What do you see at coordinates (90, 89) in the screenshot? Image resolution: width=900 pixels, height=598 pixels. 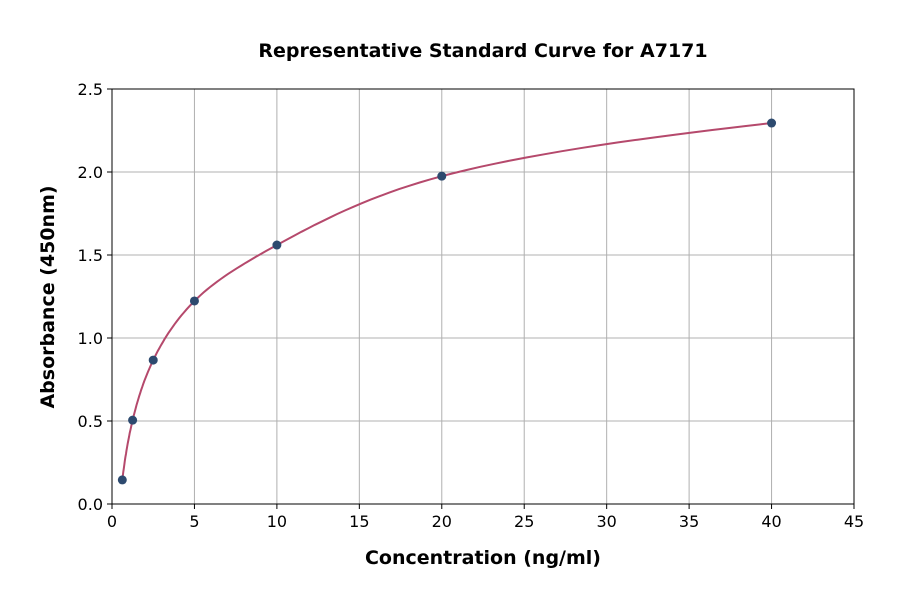 I see `y-tick-label: 2.5` at bounding box center [90, 89].